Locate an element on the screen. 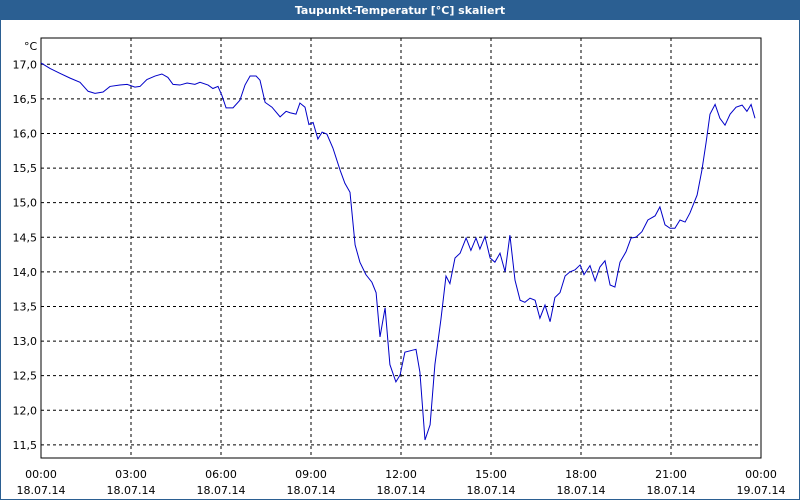  y-tick-label: 12,0 is located at coordinates (25, 410).